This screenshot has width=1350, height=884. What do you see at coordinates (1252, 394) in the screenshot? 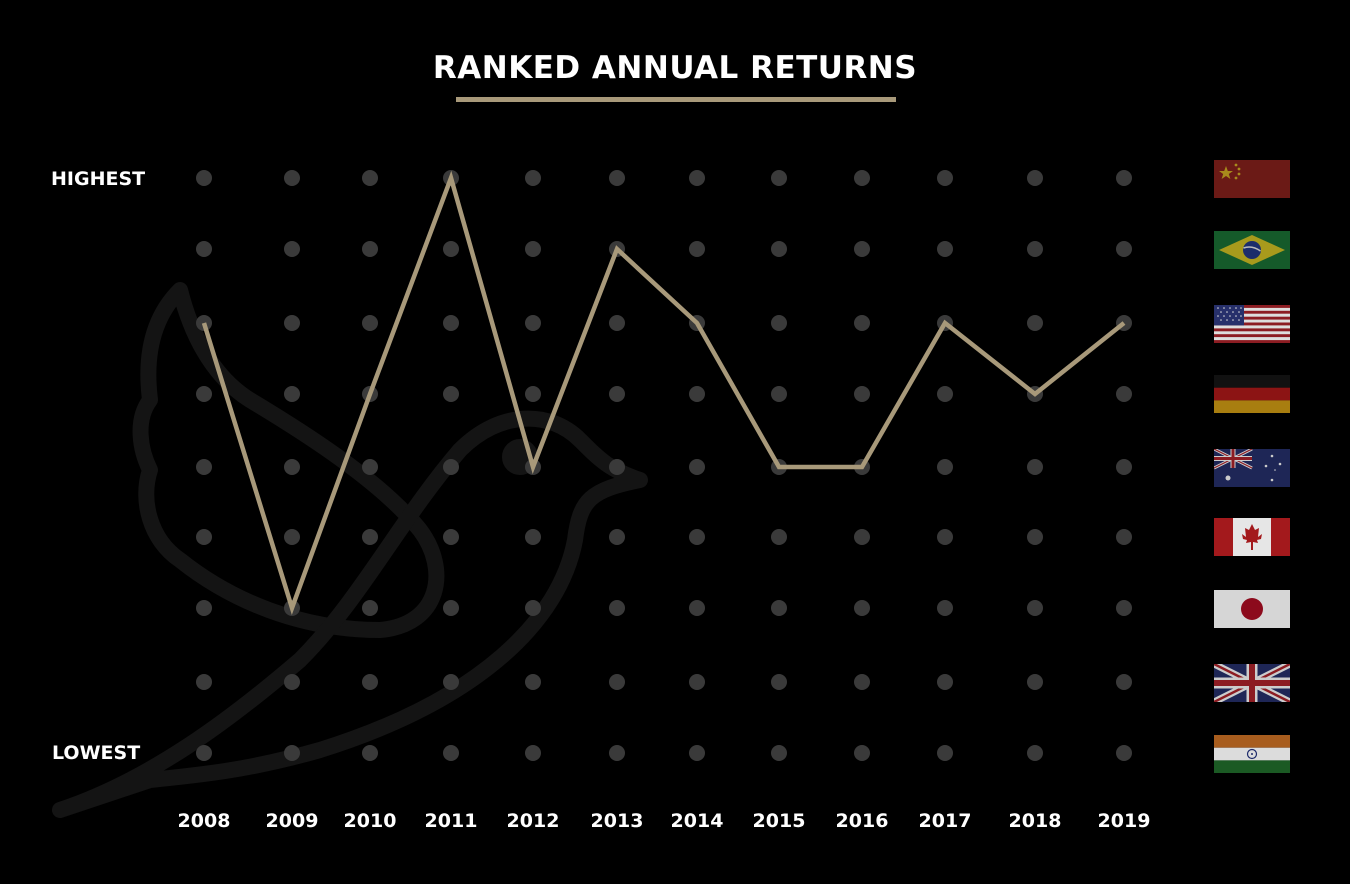
I see `germany-flag` at bounding box center [1252, 394].